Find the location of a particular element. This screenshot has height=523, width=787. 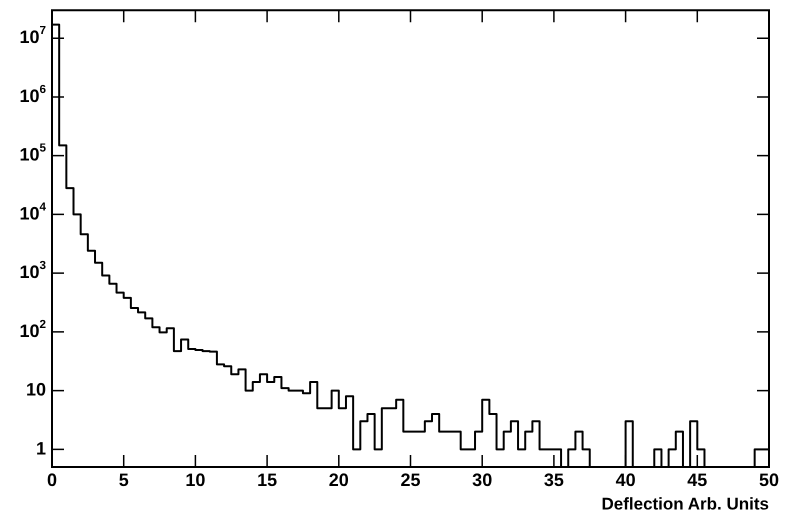

x-tick-label: 10 is located at coordinates (195, 480).